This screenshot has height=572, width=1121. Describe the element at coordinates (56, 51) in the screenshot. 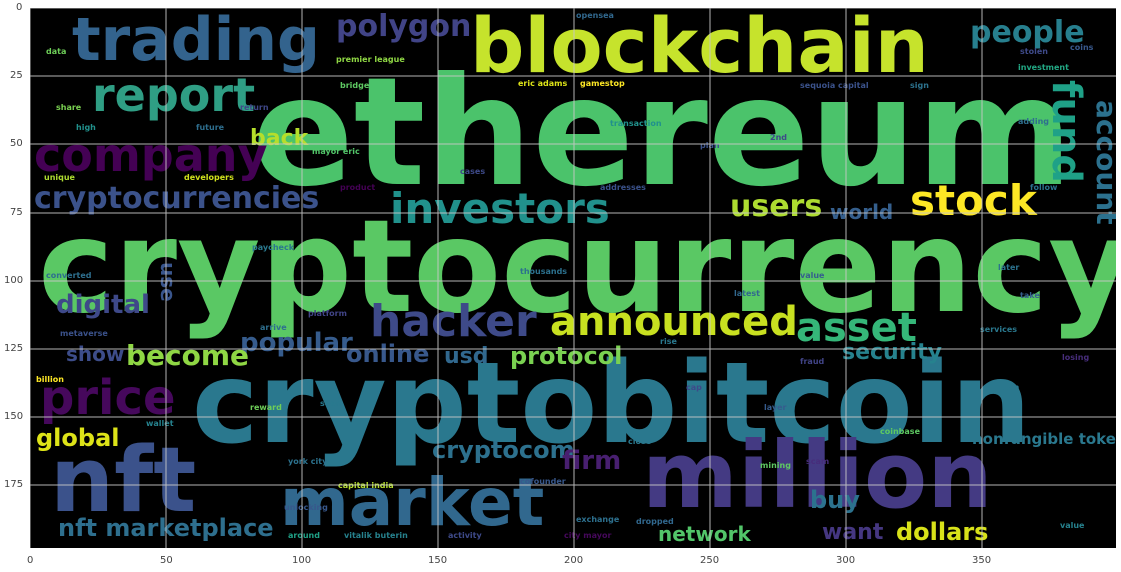

I see `word-data: data` at that location.